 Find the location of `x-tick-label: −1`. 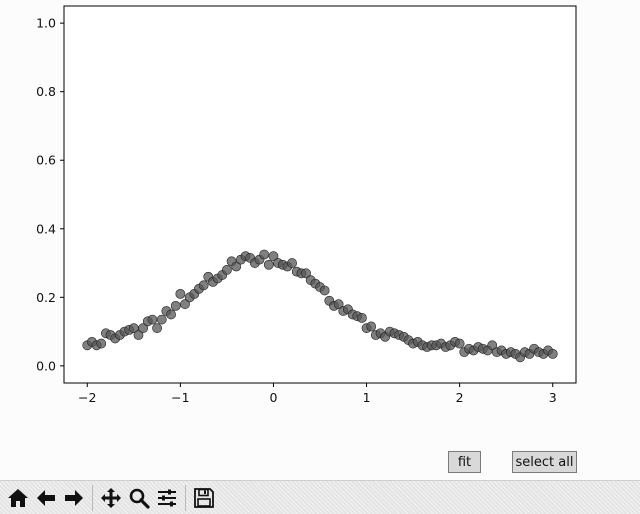

x-tick-label: −1 is located at coordinates (180, 397).